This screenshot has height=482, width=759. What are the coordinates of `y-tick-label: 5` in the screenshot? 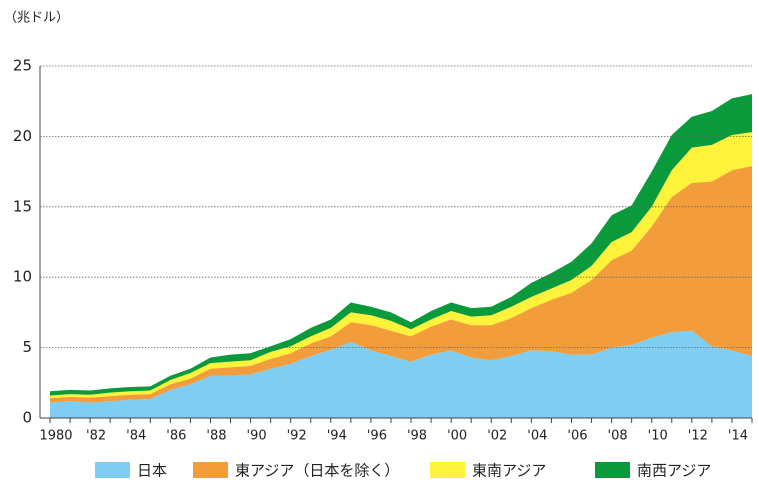 It's located at (27, 347).